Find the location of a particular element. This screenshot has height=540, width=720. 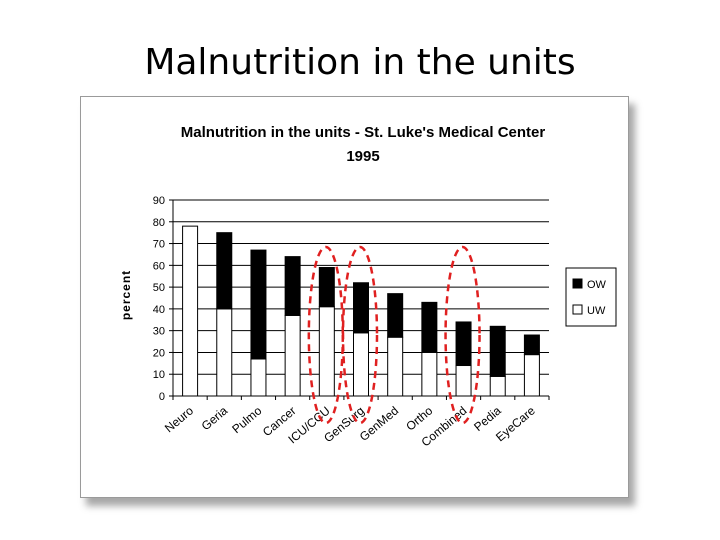

bar-ow-cancer is located at coordinates (292, 286).